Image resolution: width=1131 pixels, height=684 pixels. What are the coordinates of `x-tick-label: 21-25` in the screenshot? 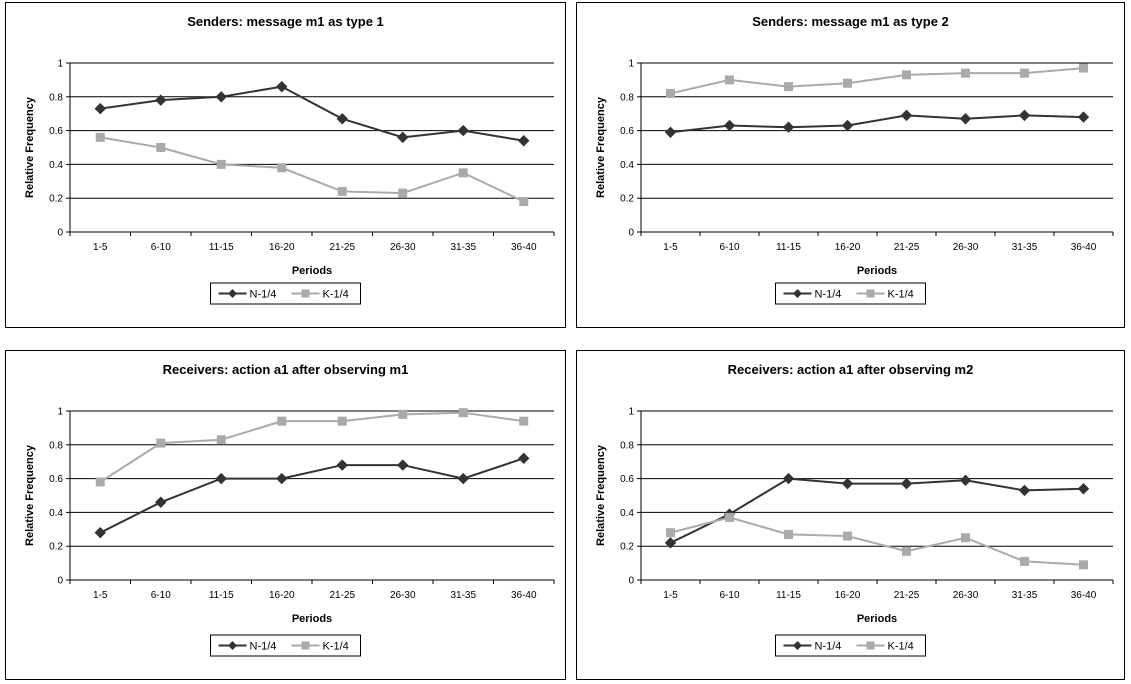 It's located at (342, 595).